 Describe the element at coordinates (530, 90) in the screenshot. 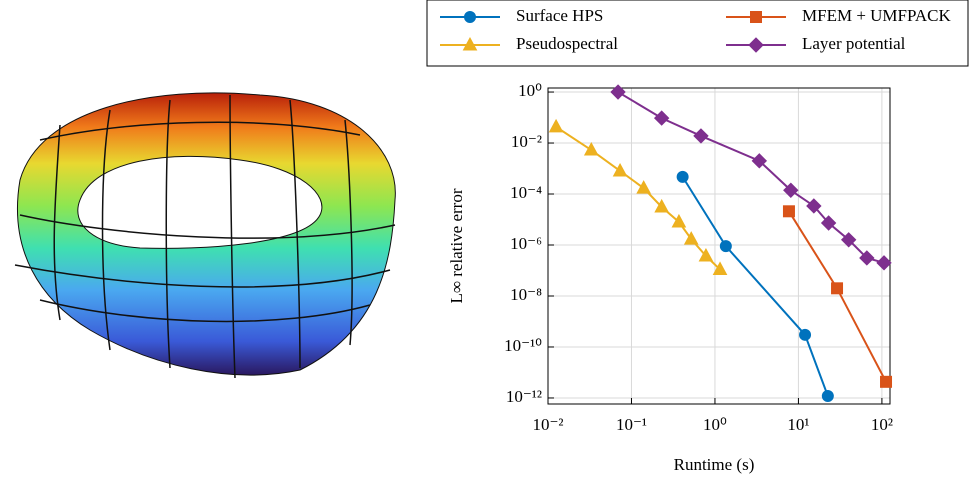

I see `y-tick-label: 10⁰` at that location.